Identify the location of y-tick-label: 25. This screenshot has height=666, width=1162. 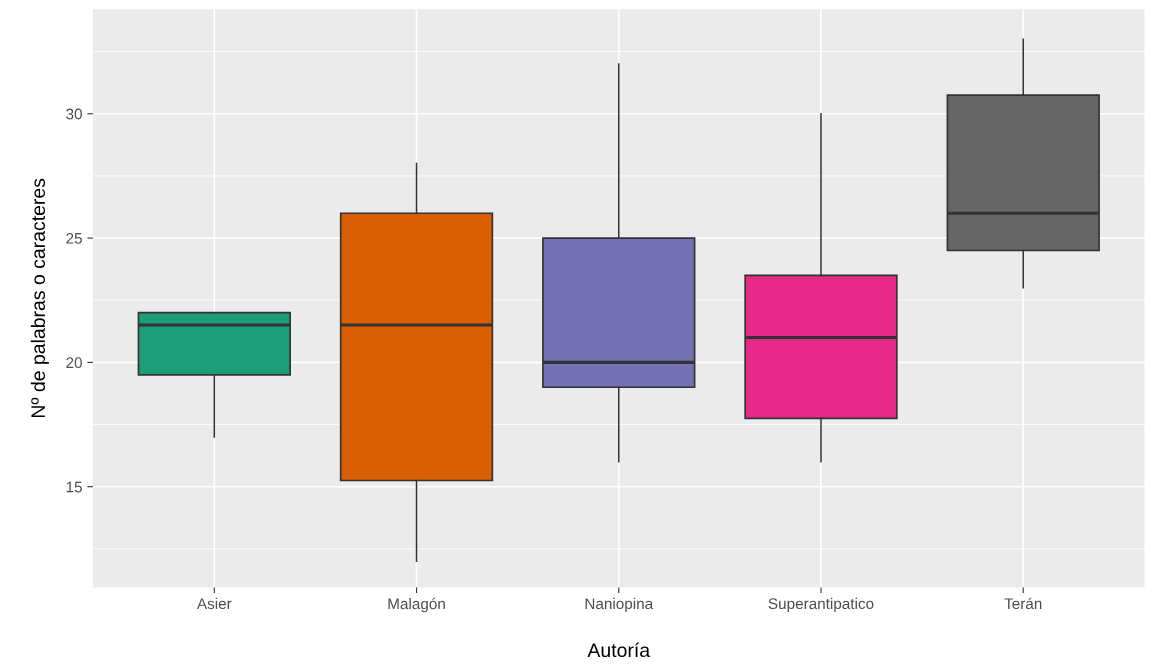
(74, 238).